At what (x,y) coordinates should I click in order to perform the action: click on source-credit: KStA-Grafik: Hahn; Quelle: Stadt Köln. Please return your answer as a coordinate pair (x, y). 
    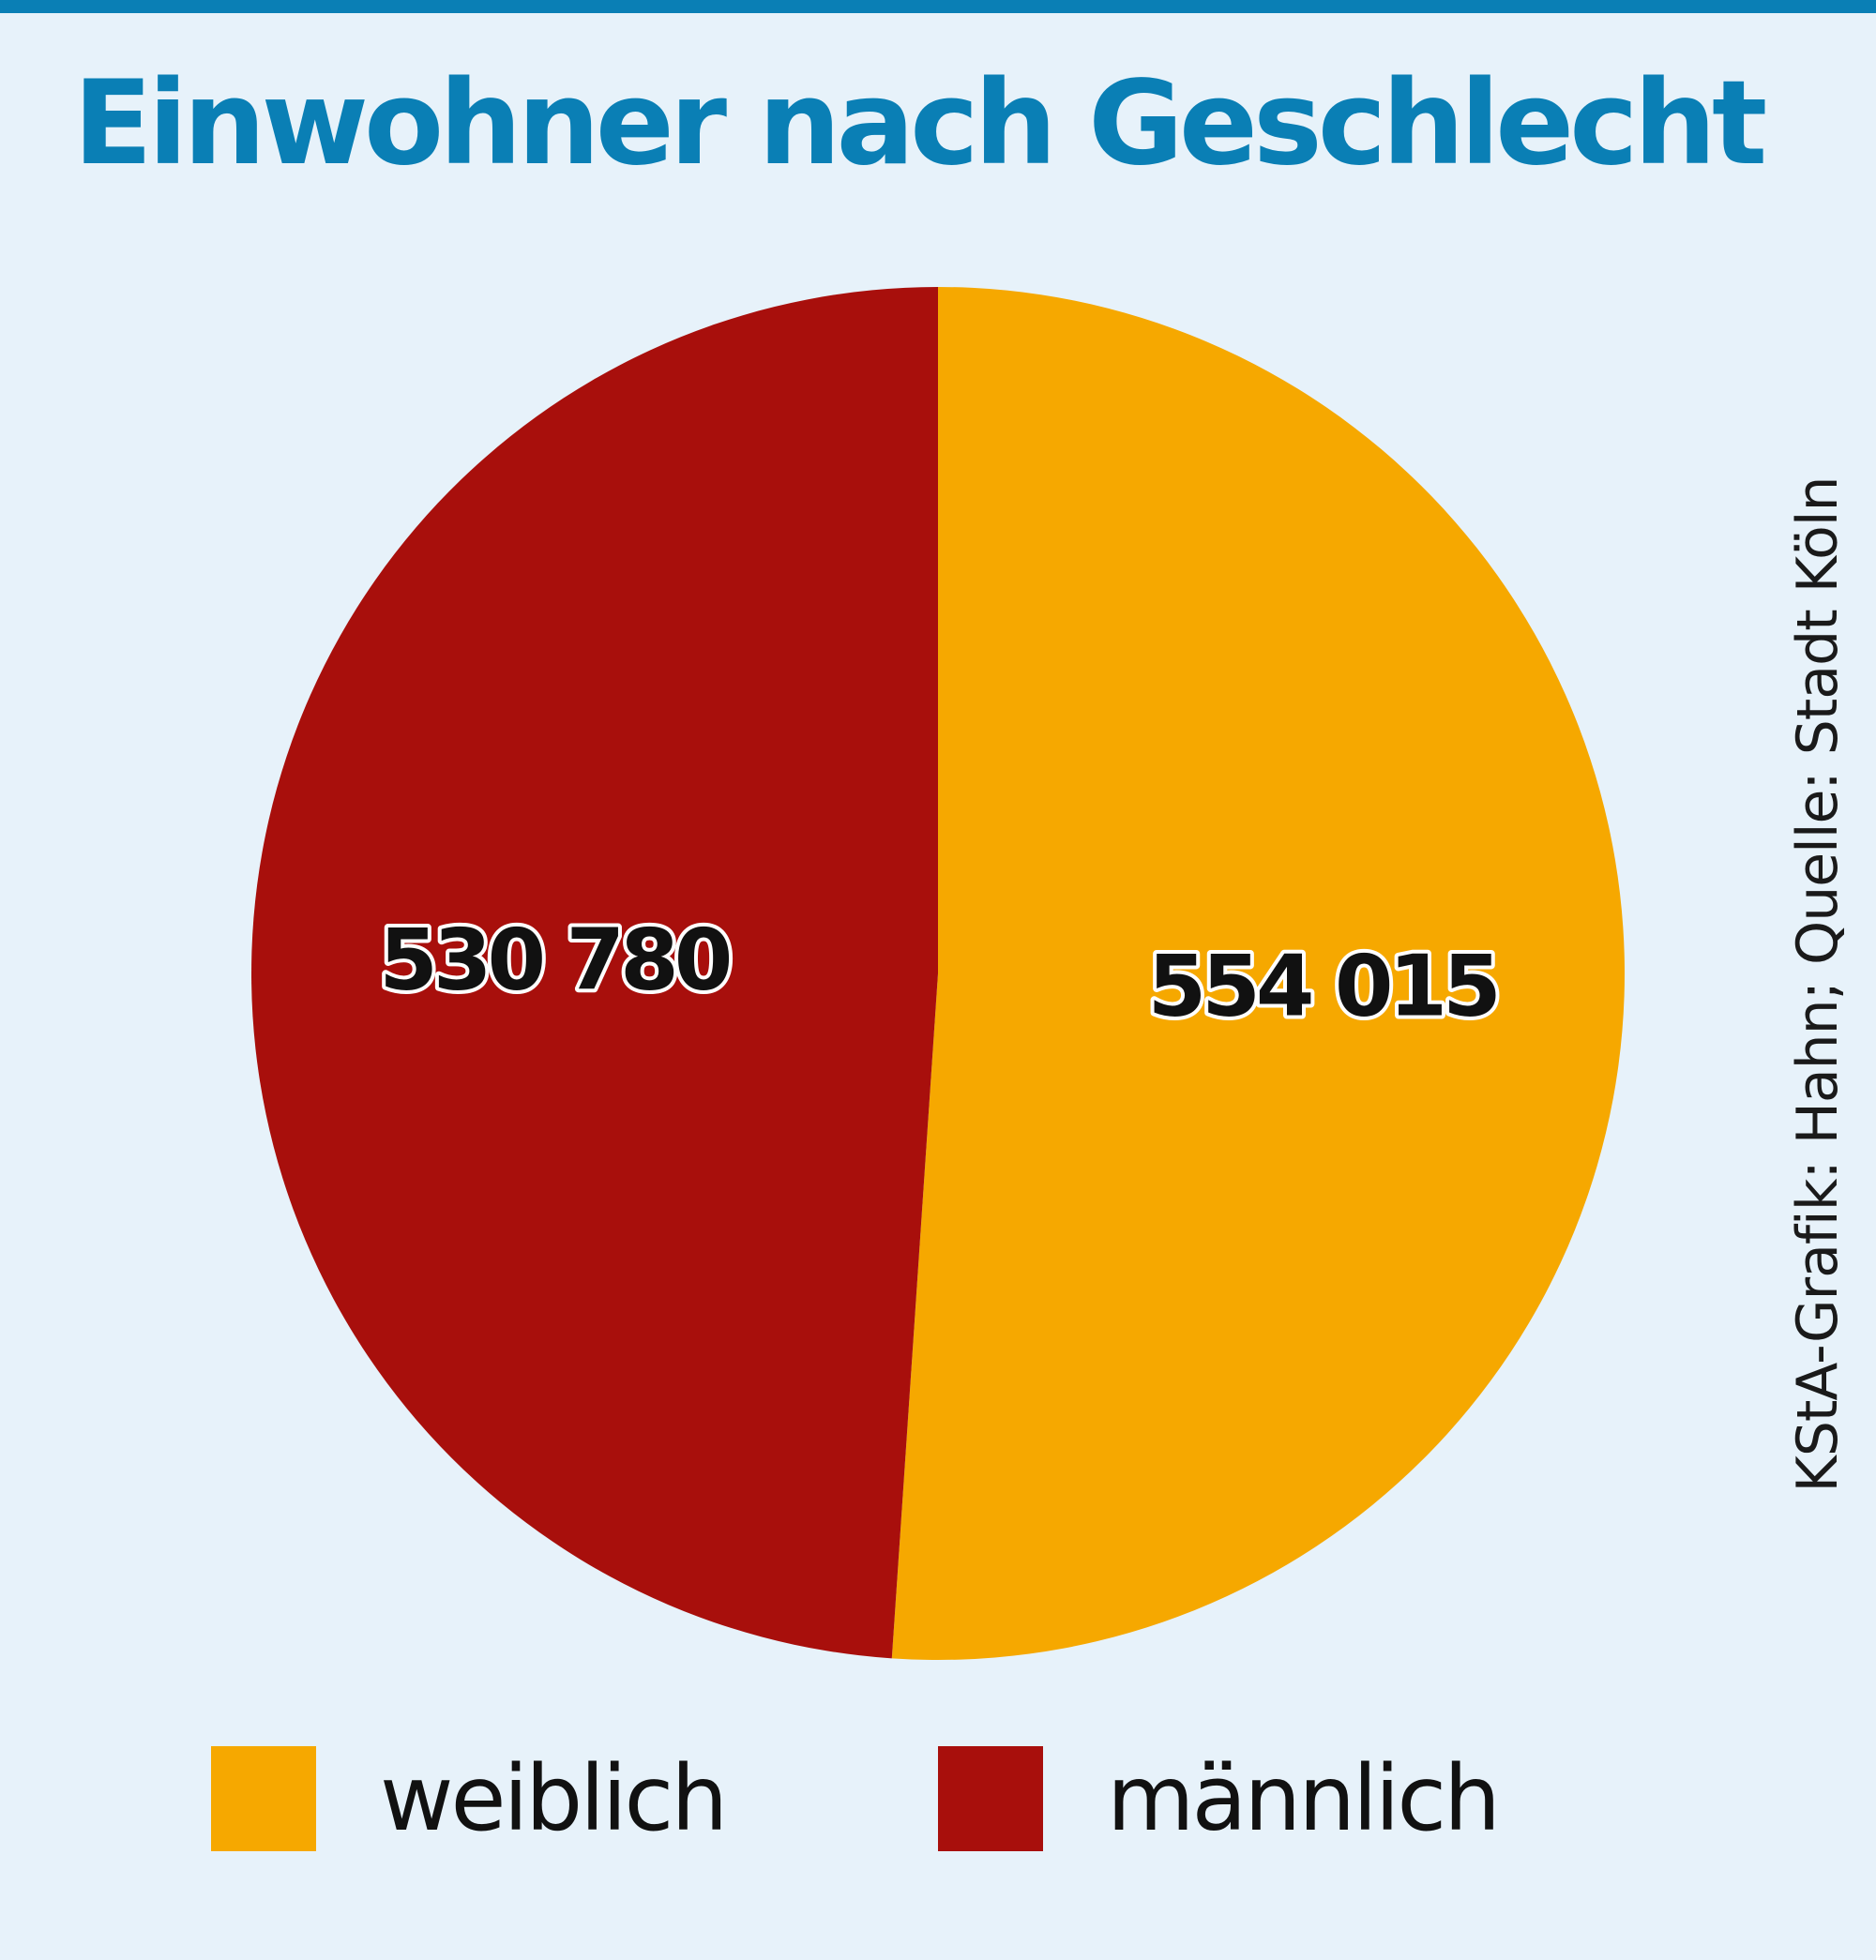
    Looking at the image, I should click on (1818, 985).